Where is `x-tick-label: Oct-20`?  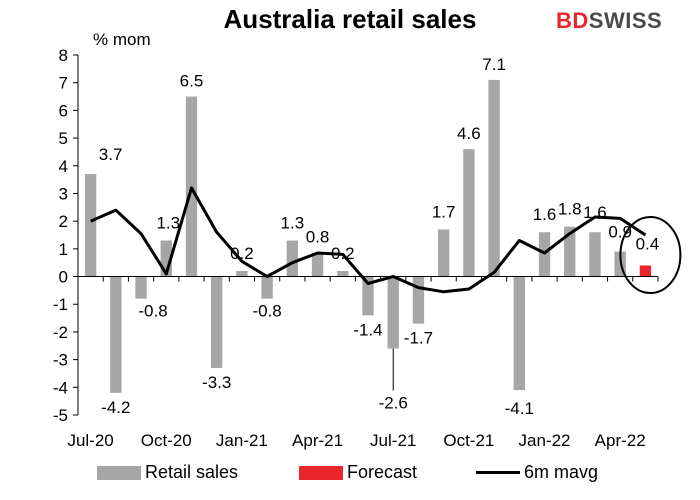 x-tick-label: Oct-20 is located at coordinates (166, 440).